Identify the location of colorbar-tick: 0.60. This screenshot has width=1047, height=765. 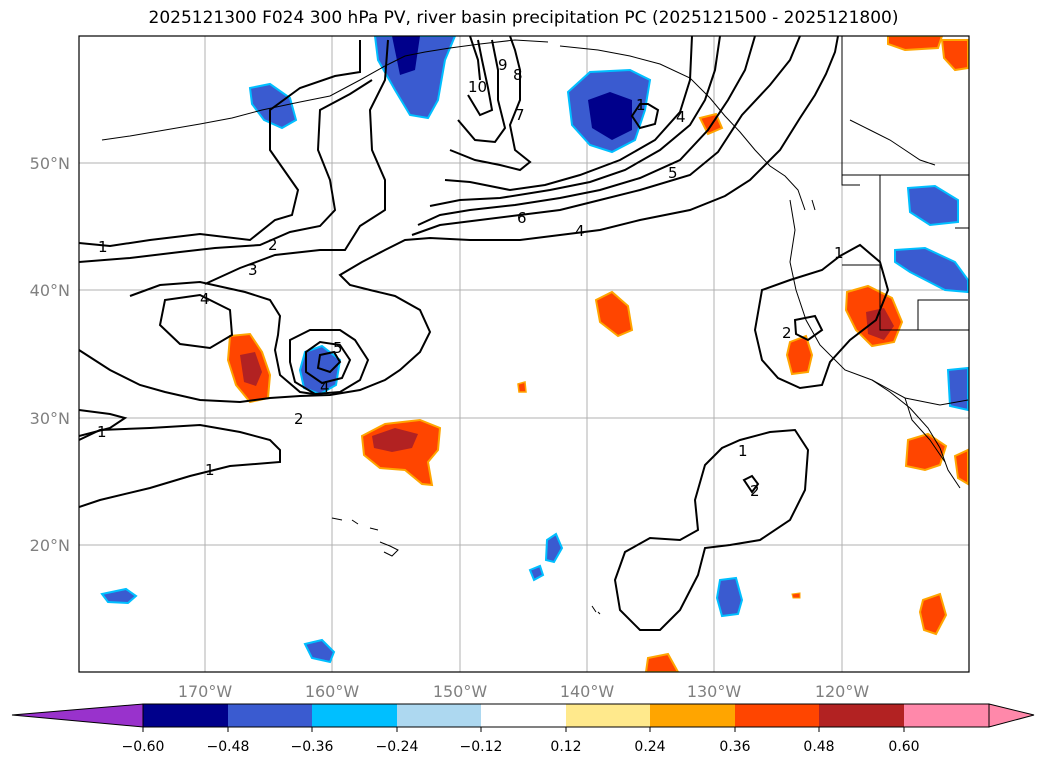
(903, 747).